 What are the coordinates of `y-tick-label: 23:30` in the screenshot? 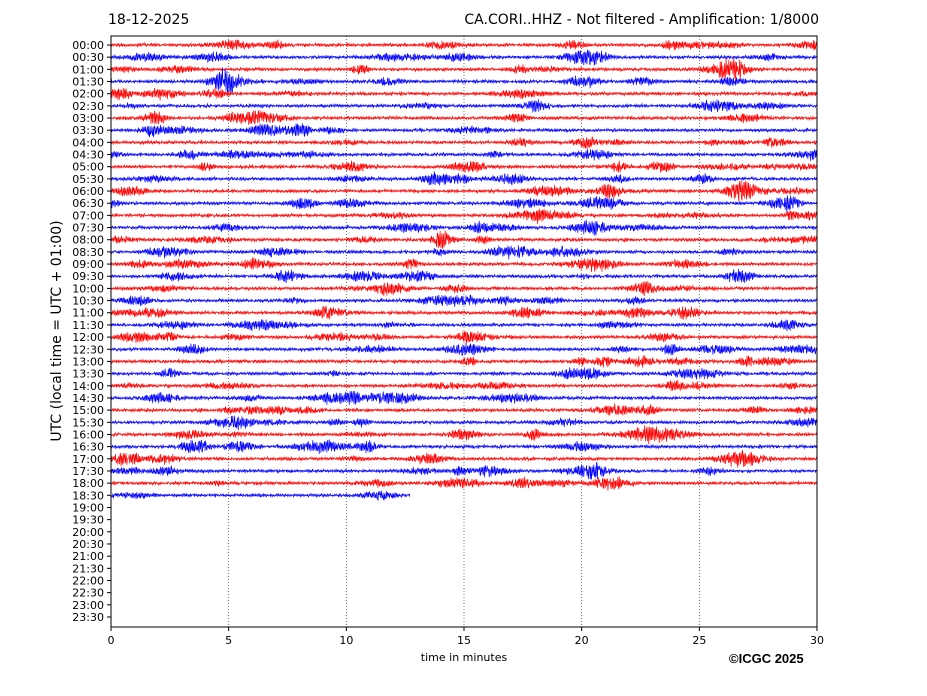 It's located at (88, 617).